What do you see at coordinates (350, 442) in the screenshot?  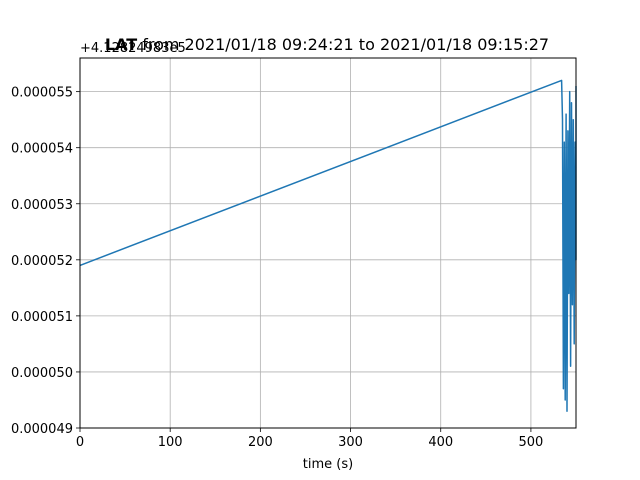 I see `x-tick-label: 300` at bounding box center [350, 442].